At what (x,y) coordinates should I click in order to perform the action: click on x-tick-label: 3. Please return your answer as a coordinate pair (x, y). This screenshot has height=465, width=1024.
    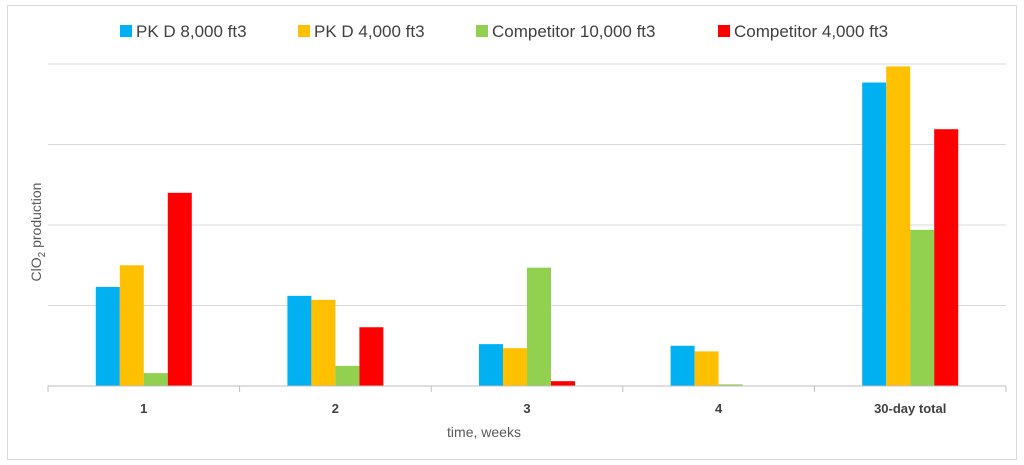
    Looking at the image, I should click on (526, 408).